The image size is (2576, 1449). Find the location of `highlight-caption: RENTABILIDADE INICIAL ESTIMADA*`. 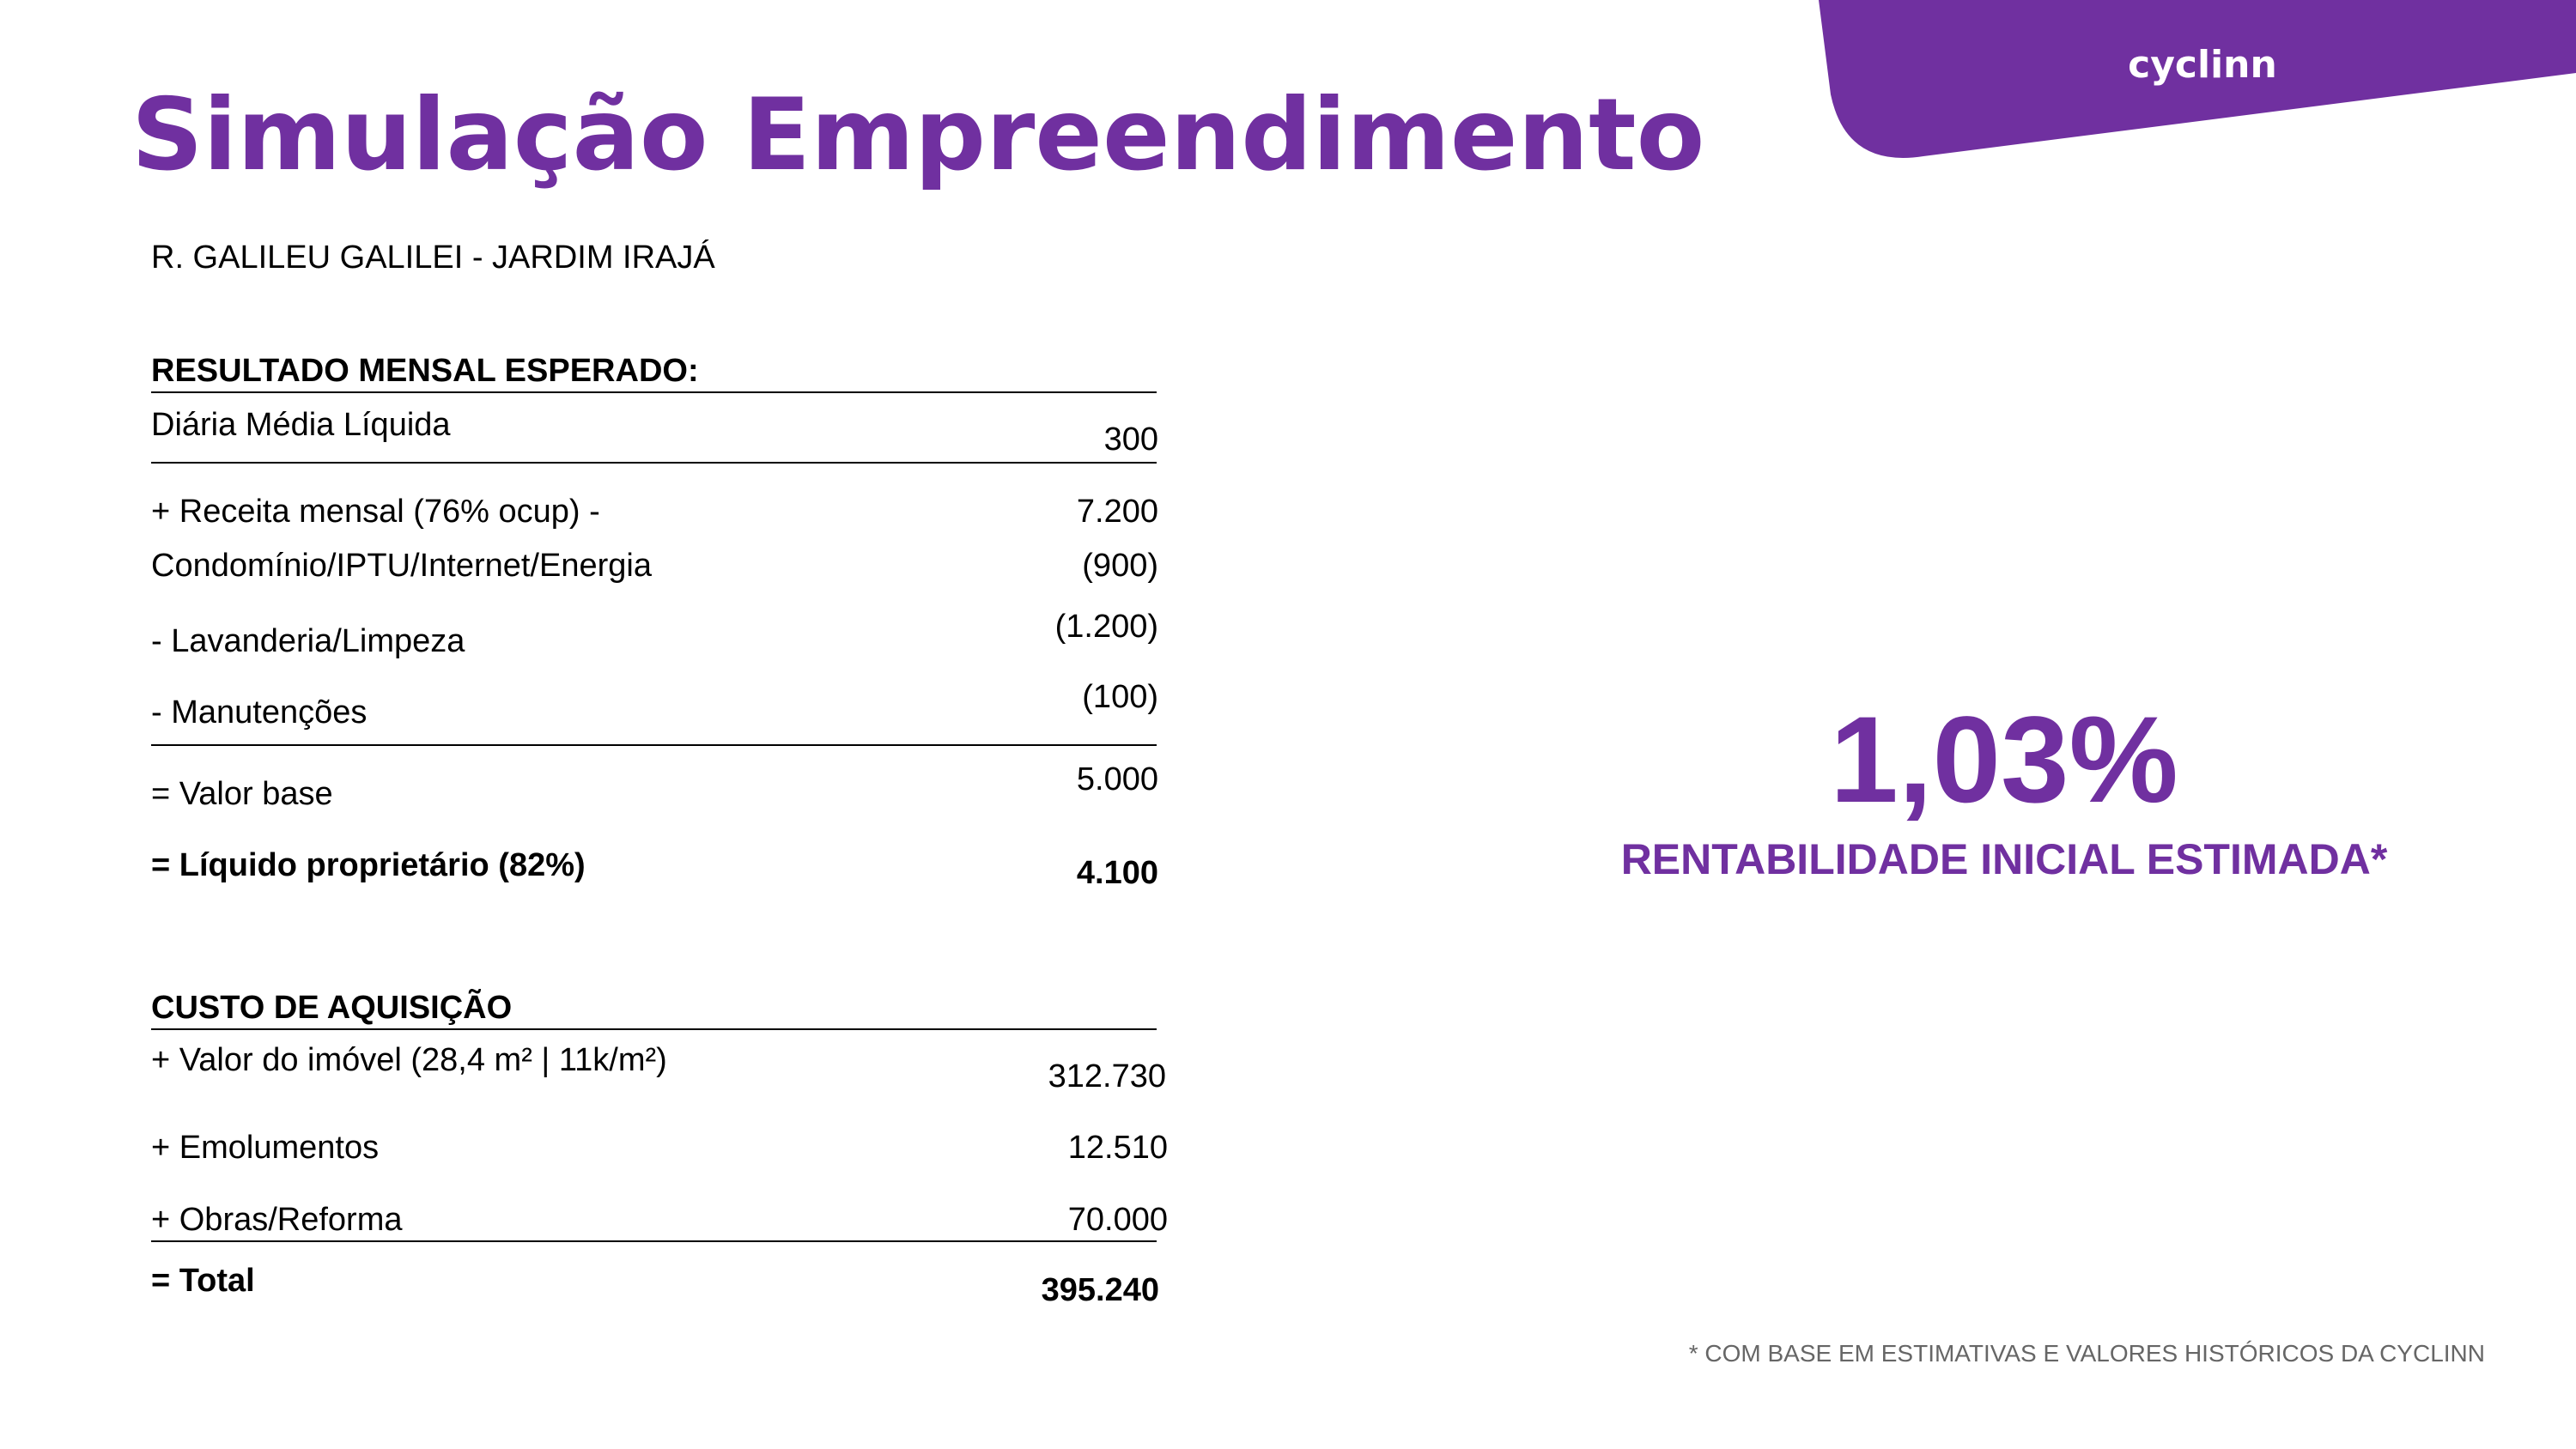

highlight-caption: RENTABILIDADE INICIAL ESTIMADA* is located at coordinates (2004, 859).